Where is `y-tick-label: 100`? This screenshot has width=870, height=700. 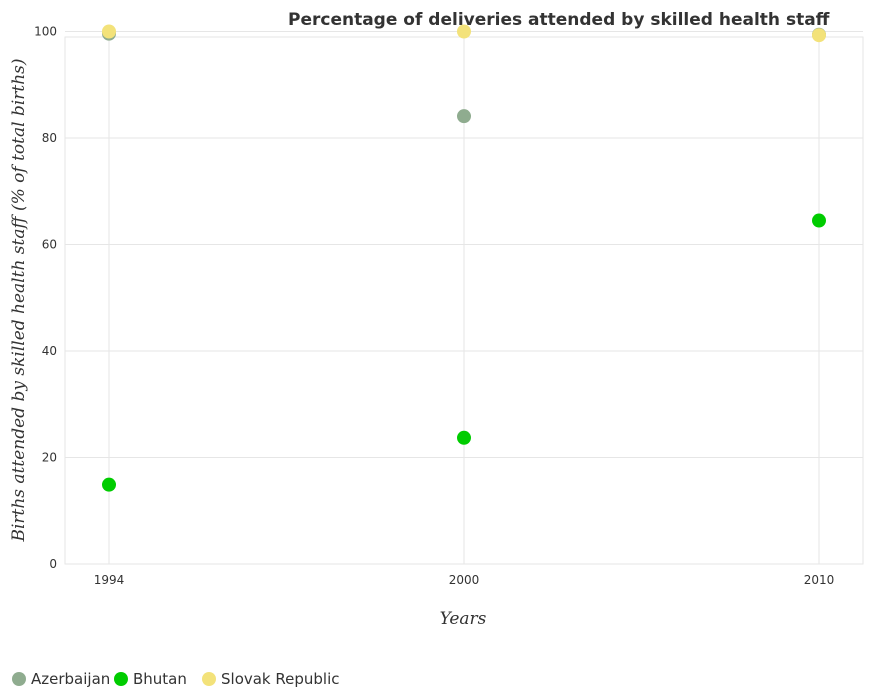
y-tick-label: 100 is located at coordinates (45, 32).